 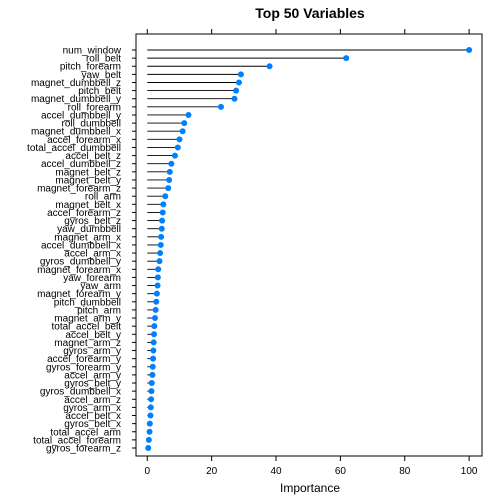 I want to click on category-label: total_accel_forearm, so click(x=77, y=440).